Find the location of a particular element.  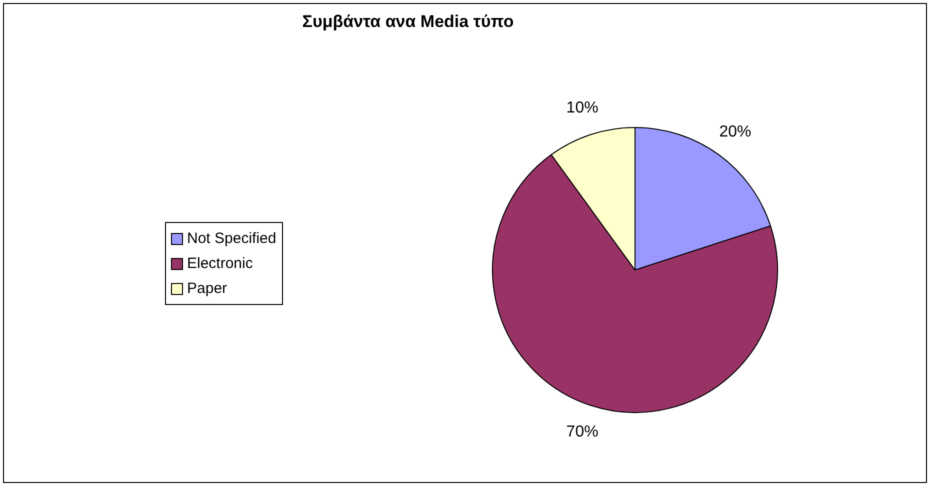

legend-label: Electronic is located at coordinates (220, 263).